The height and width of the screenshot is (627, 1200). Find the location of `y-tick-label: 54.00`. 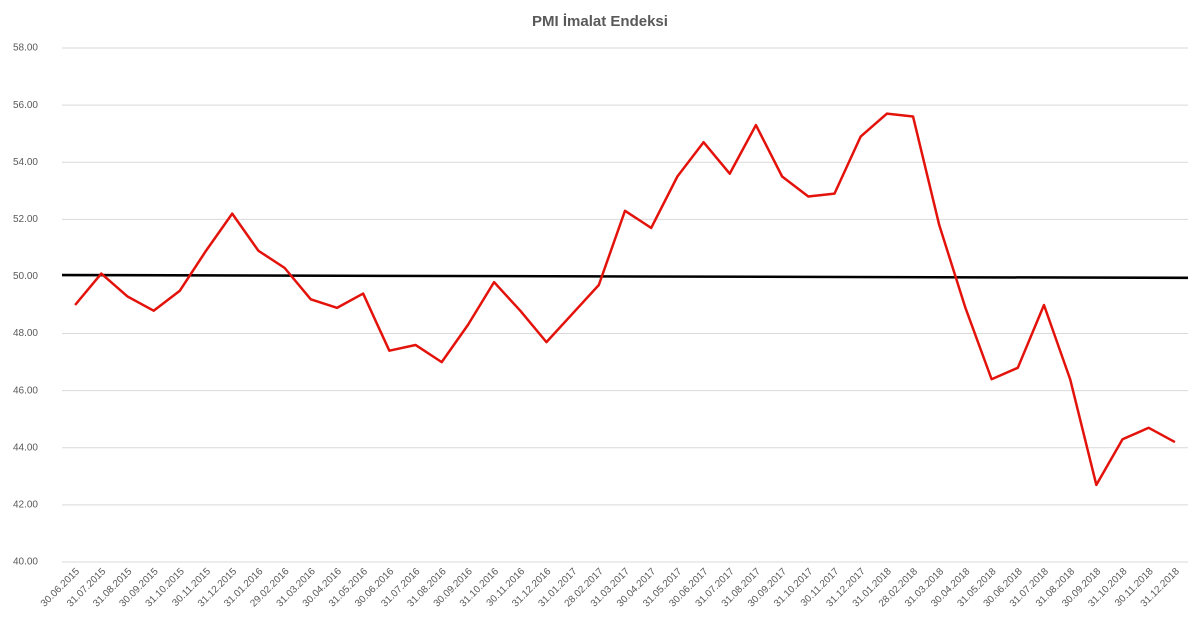

y-tick-label: 54.00 is located at coordinates (25, 162).